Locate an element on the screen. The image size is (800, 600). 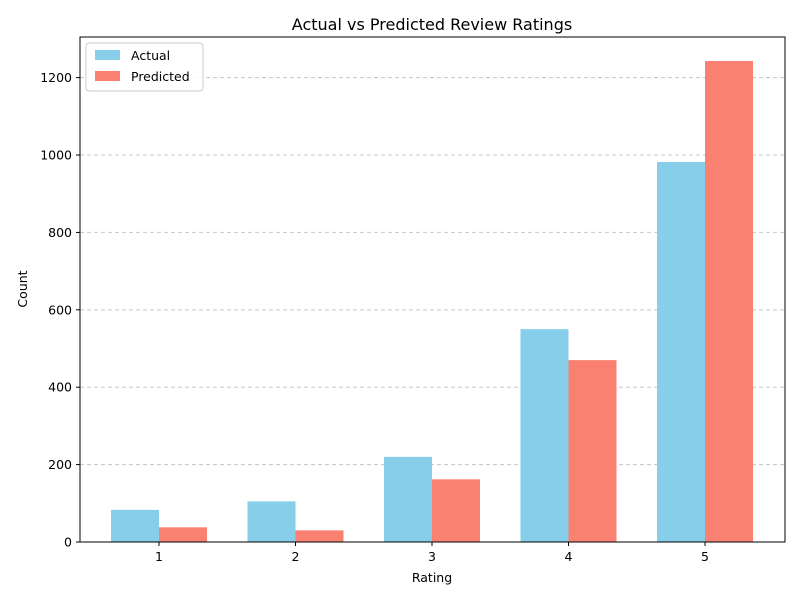
y-tick-label: 200 is located at coordinates (60, 464).